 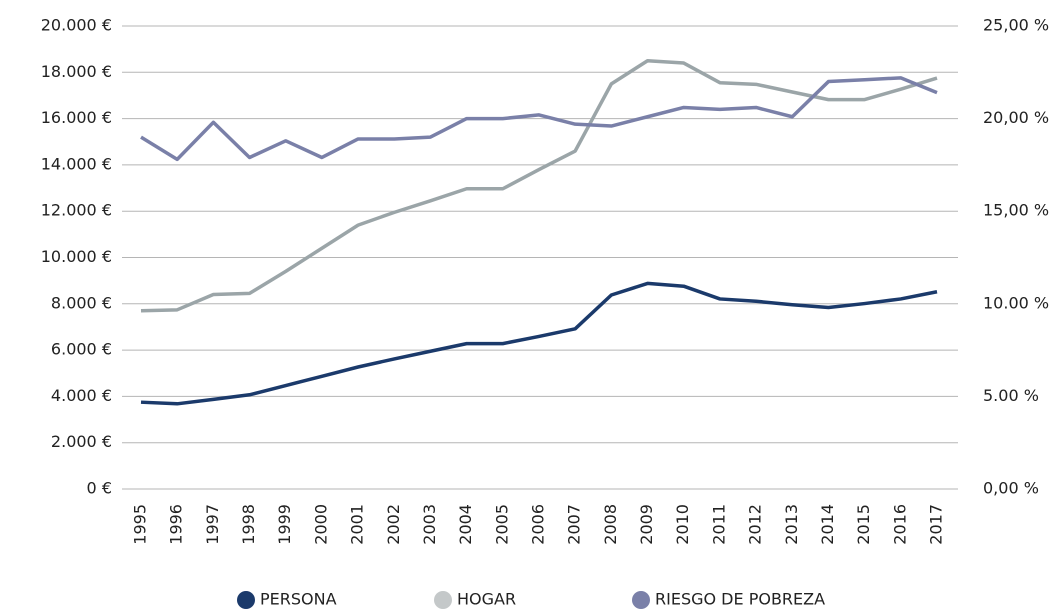 What do you see at coordinates (863, 524) in the screenshot?
I see `x-tick-label: 2015` at bounding box center [863, 524].